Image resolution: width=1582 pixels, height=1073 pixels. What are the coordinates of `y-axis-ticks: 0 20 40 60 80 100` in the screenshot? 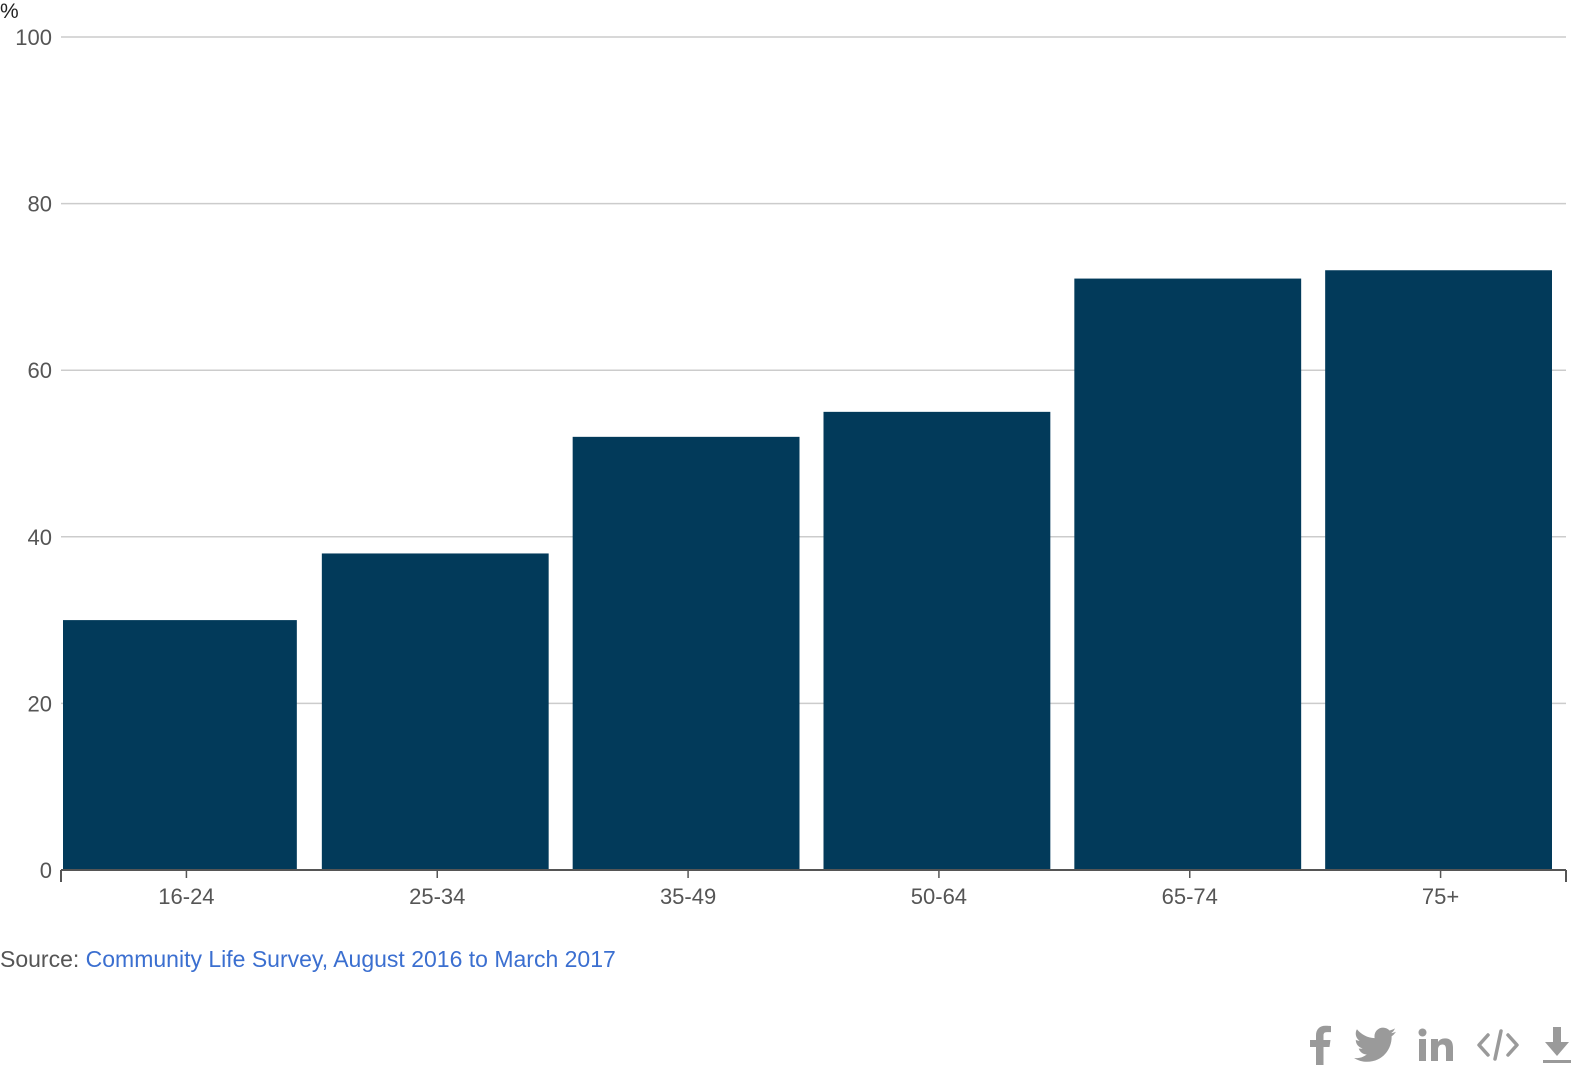 It's located at (33, 454).